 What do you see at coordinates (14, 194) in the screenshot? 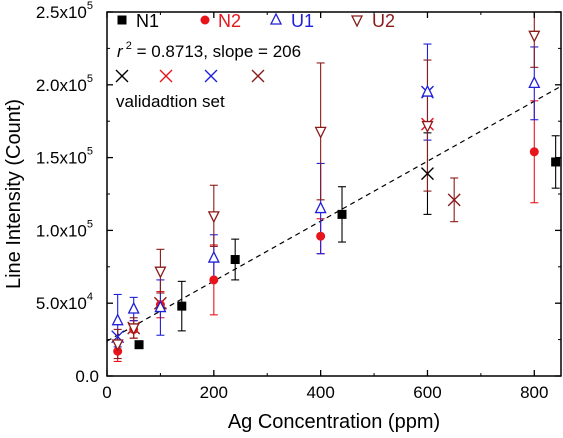
I see `y-axis-title: Line Intensity (Count)` at bounding box center [14, 194].